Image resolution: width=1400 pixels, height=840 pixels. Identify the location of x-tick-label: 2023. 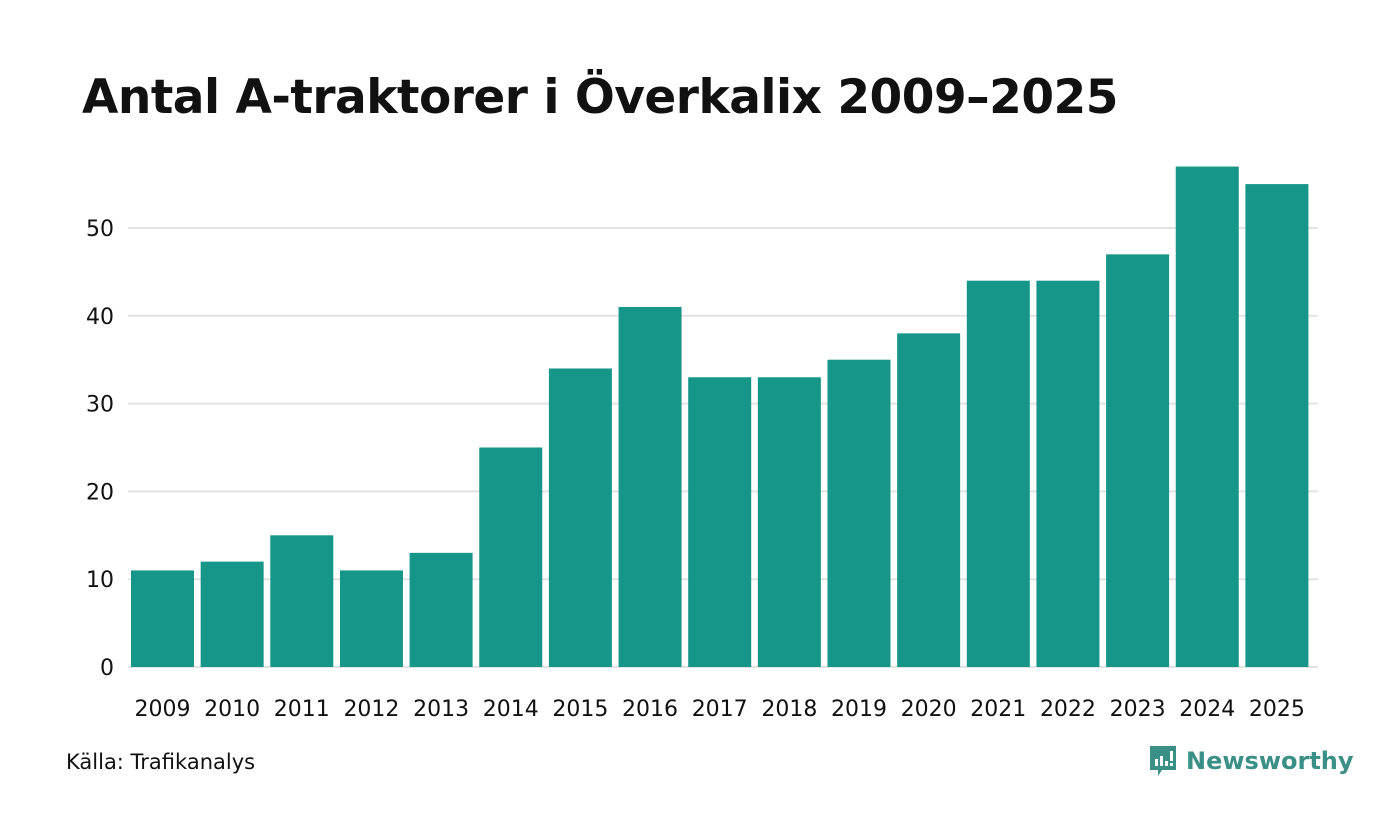
(1138, 709).